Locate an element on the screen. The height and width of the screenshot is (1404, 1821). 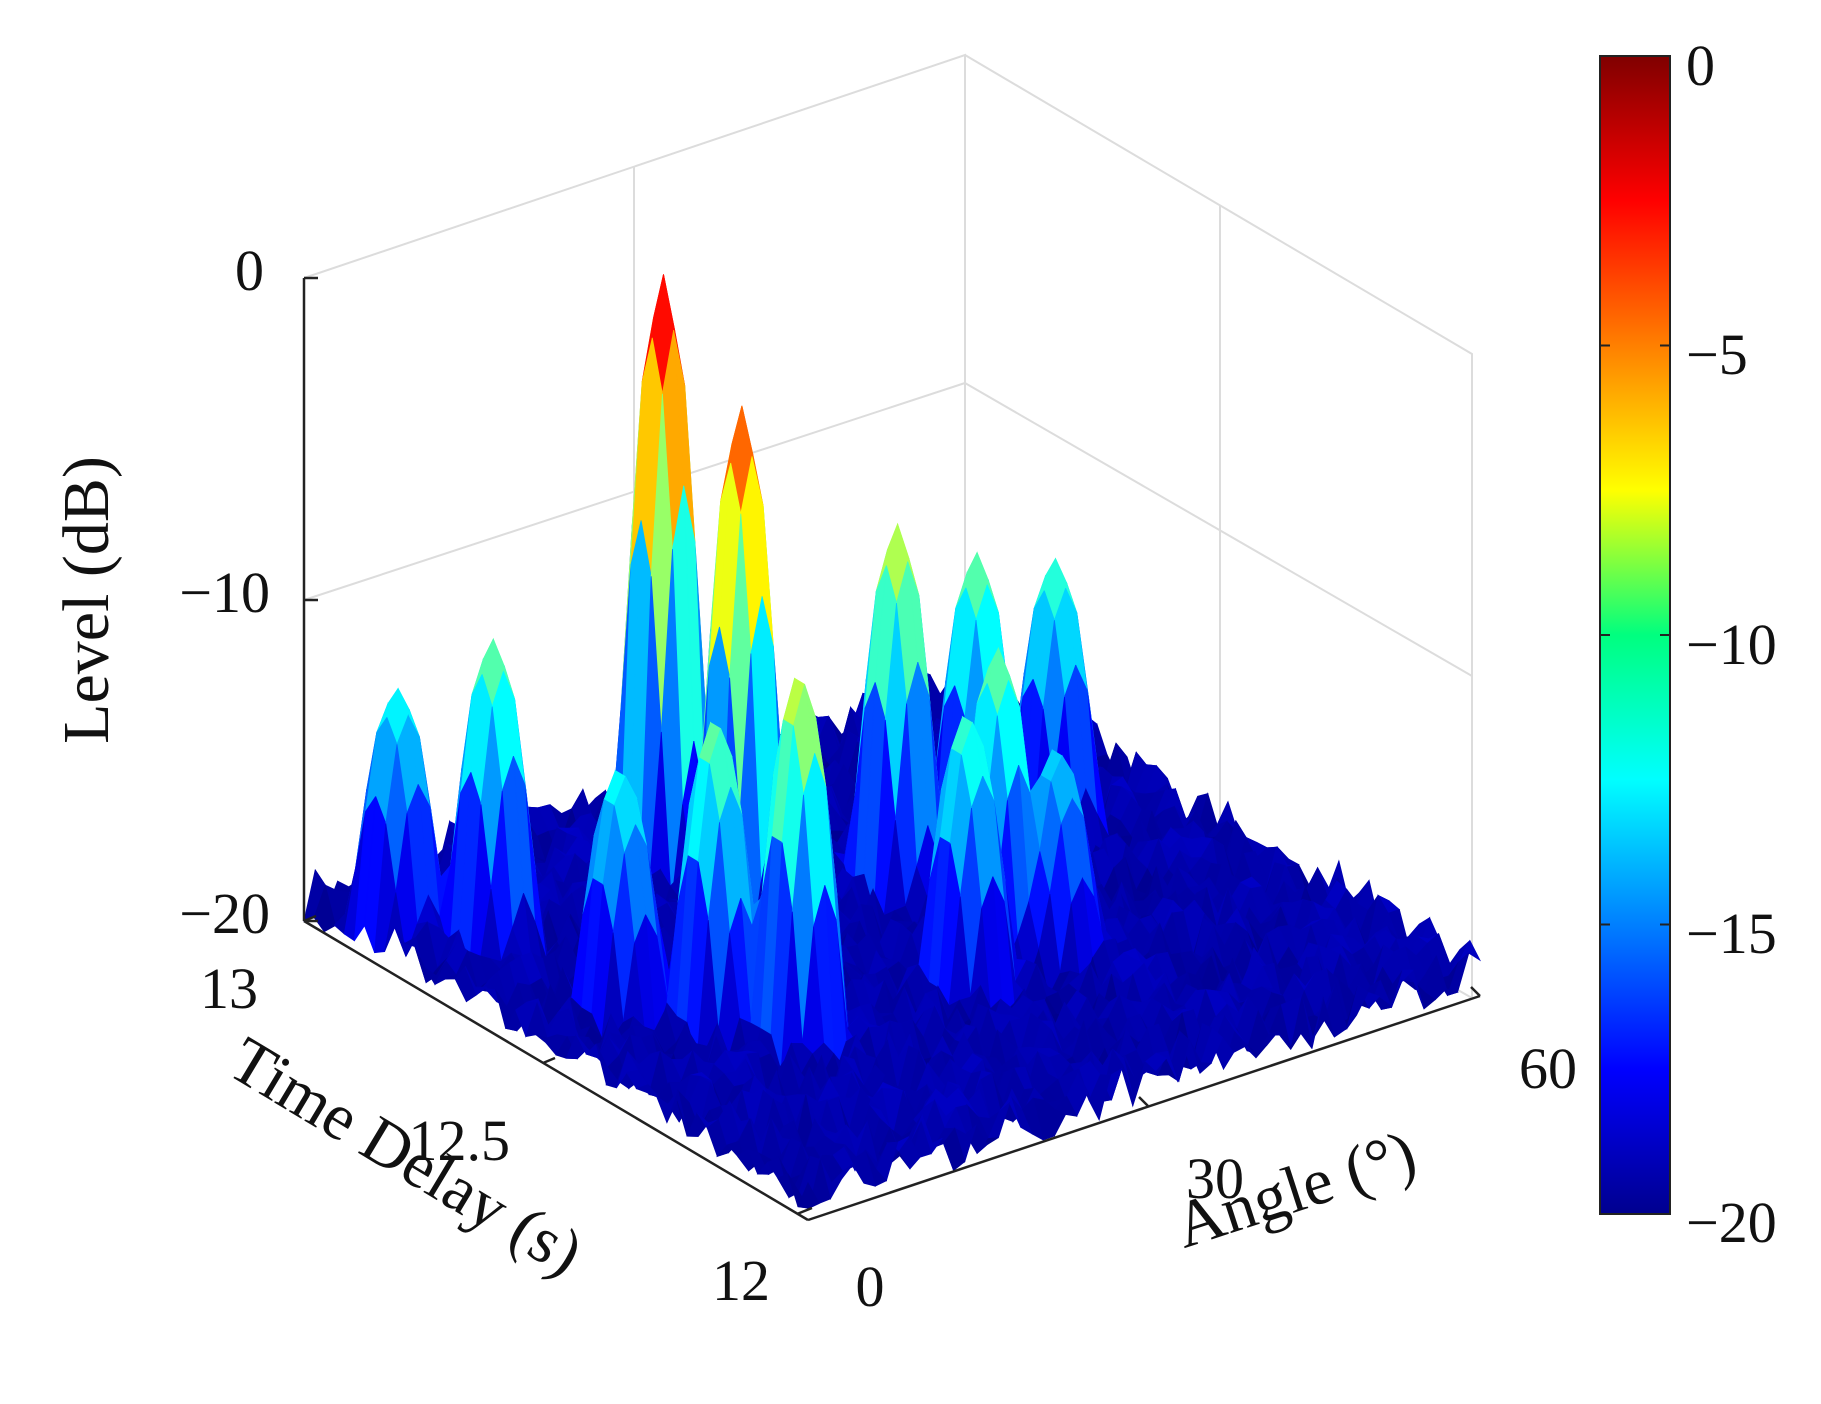
z-axis-label: Level (dB) is located at coordinates (86, 600).